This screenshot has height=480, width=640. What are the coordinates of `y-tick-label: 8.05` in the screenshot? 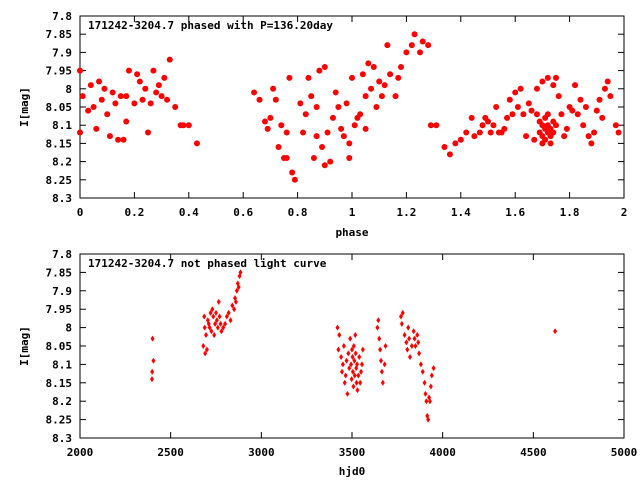 It's located at (59, 346).